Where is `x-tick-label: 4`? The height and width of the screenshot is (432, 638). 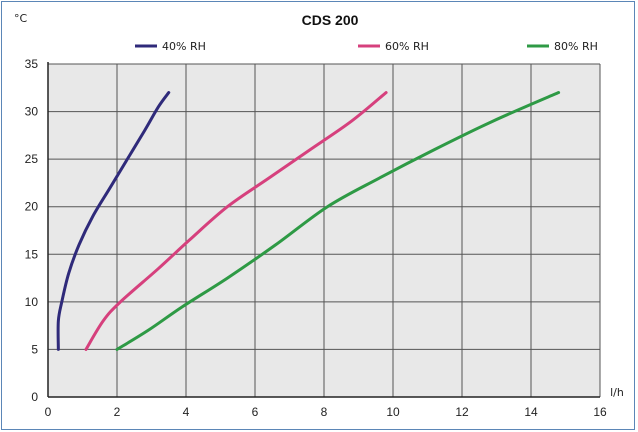
x-tick-label: 4 is located at coordinates (186, 412).